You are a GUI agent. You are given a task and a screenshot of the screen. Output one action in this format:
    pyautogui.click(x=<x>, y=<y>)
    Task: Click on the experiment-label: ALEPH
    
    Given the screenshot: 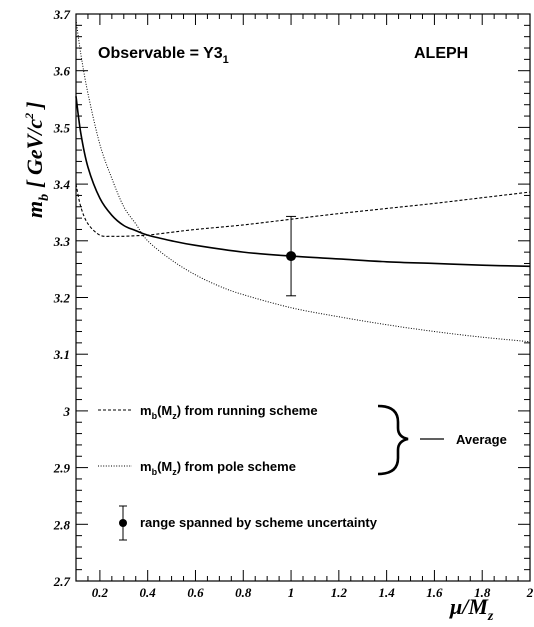 What is the action you would take?
    pyautogui.click(x=441, y=53)
    